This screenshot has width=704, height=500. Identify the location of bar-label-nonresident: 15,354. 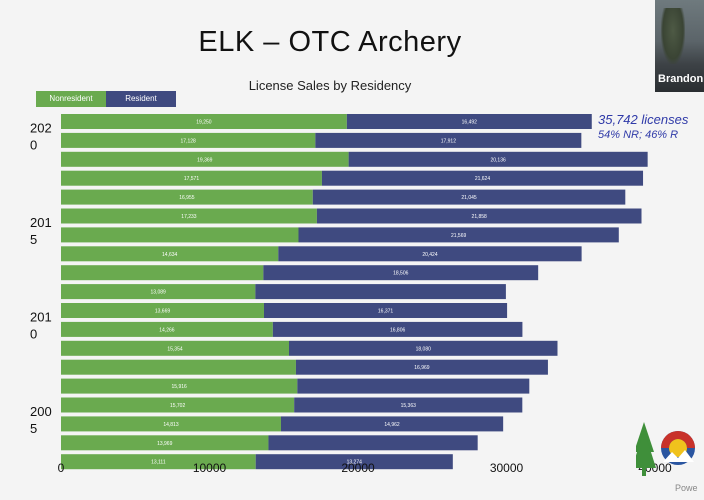
(175, 349).